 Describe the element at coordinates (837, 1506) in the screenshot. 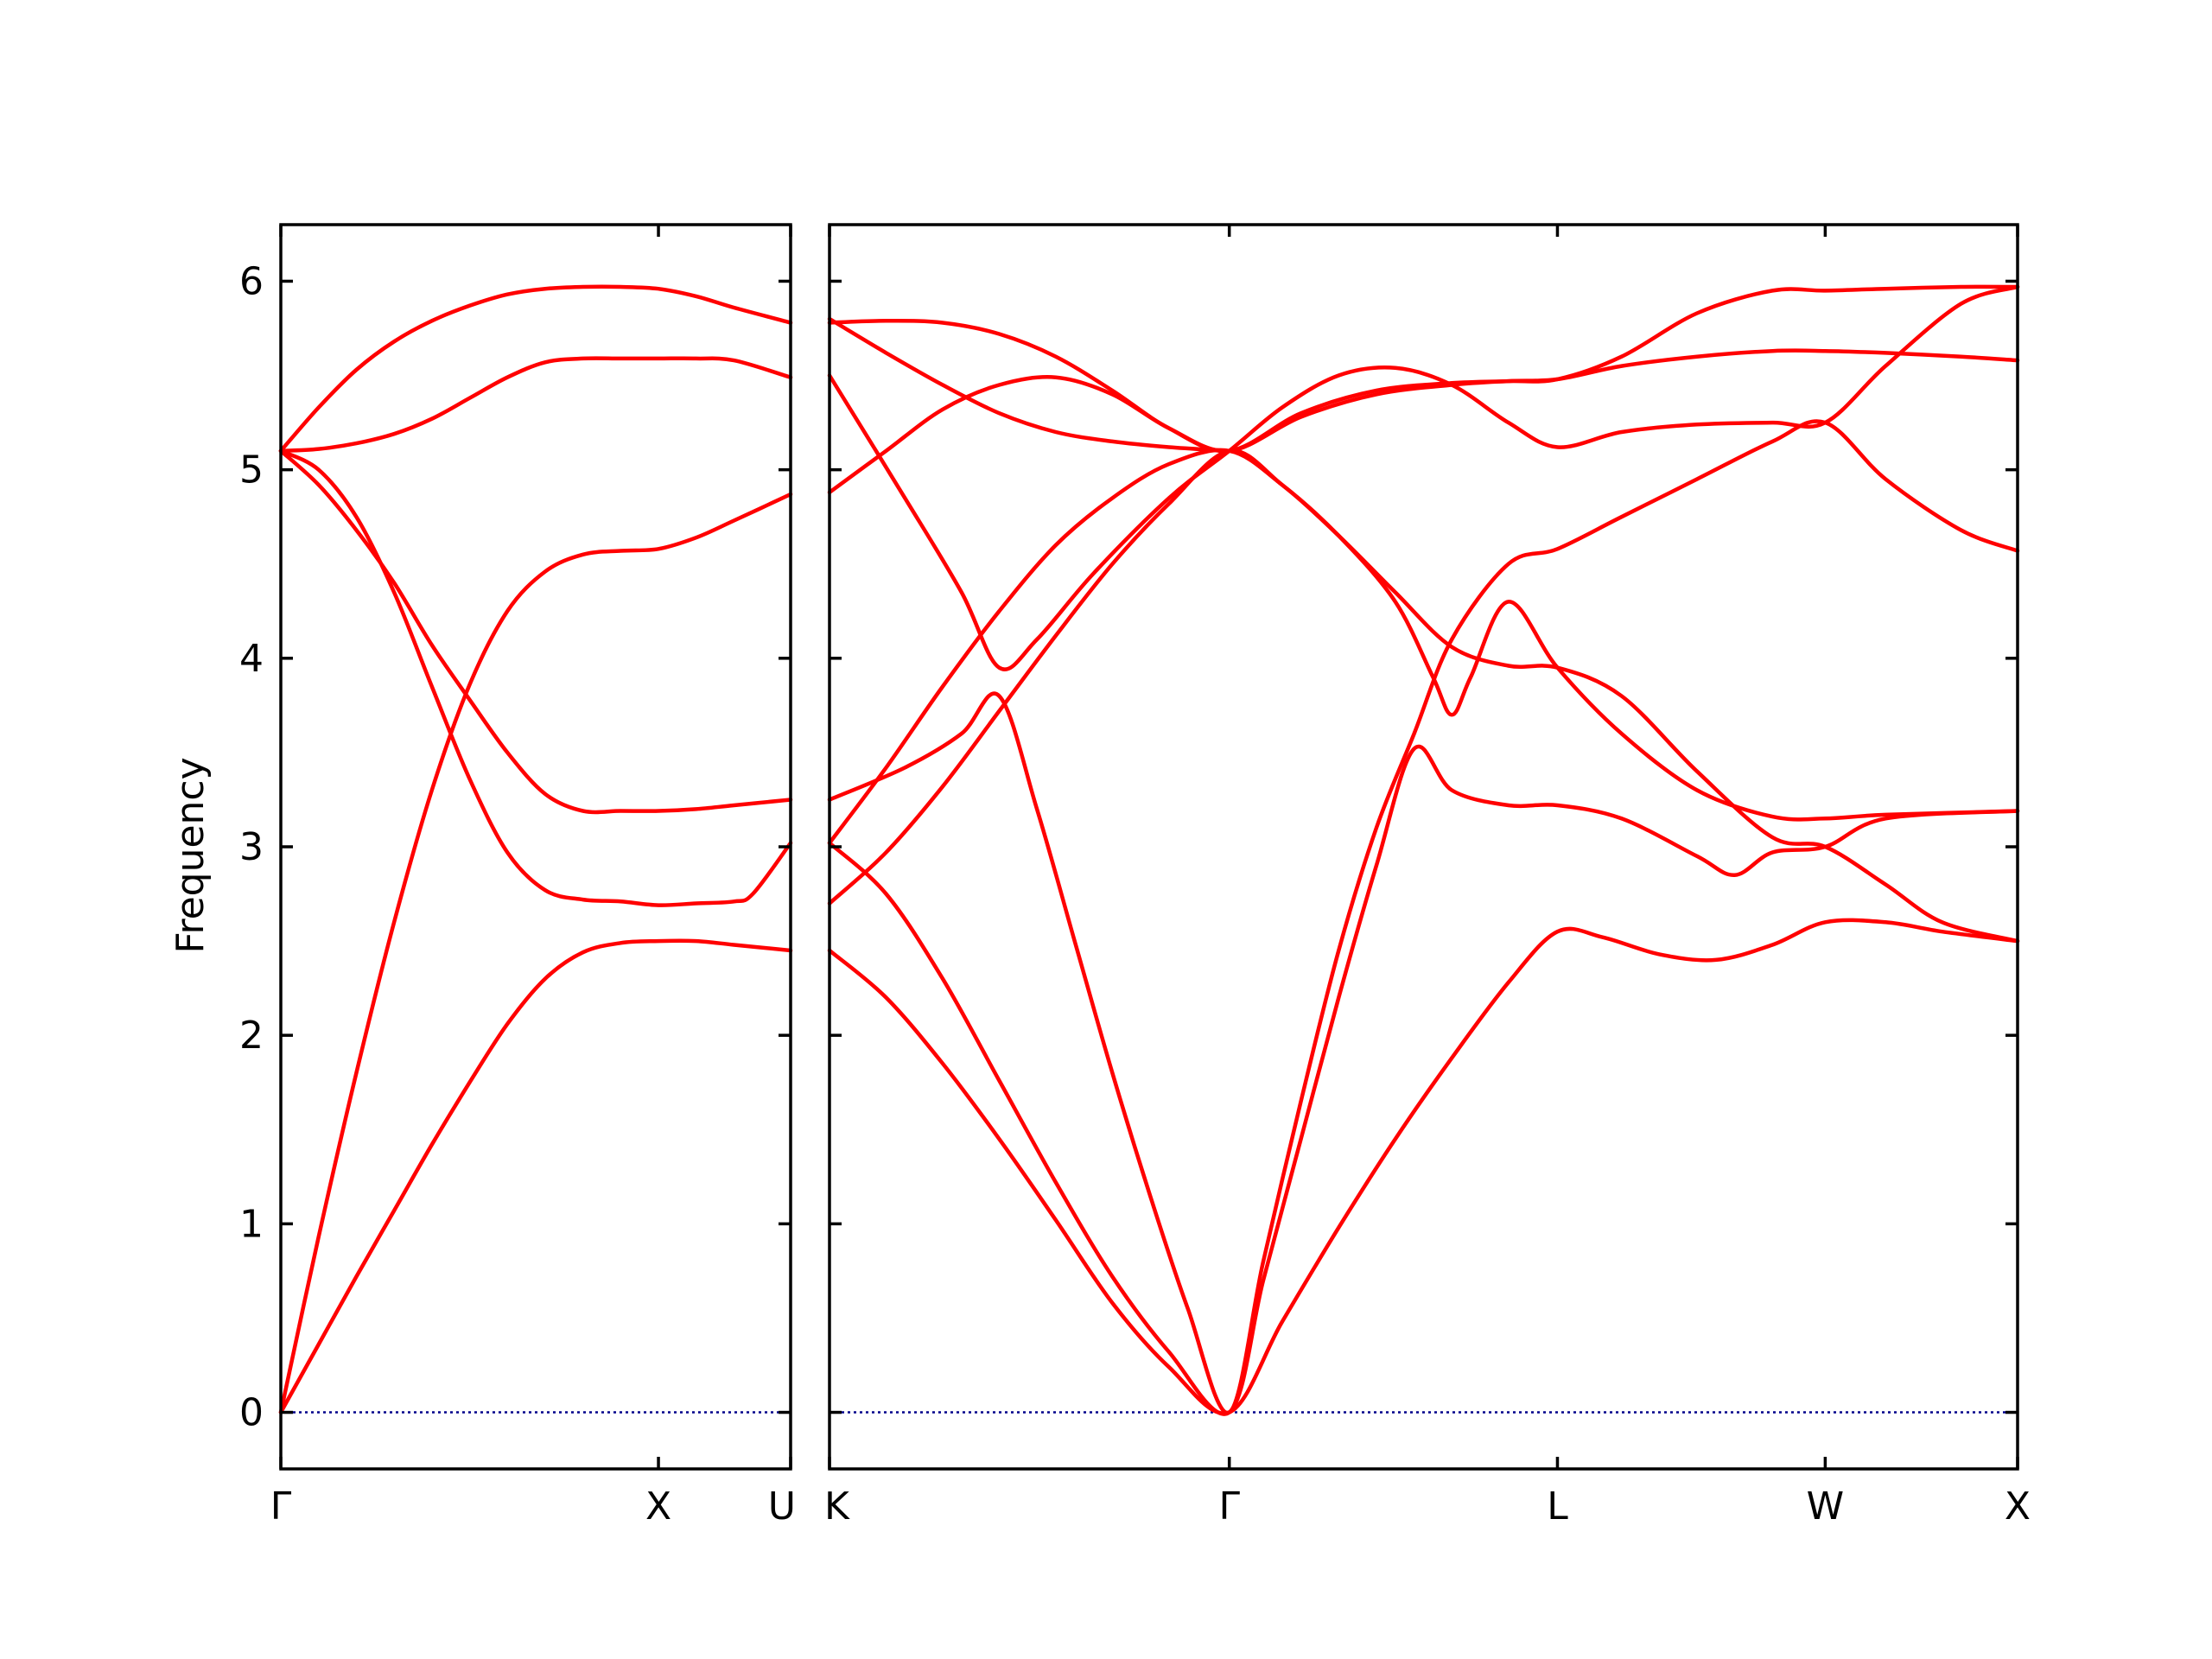

I see `x-tick-label: K` at that location.